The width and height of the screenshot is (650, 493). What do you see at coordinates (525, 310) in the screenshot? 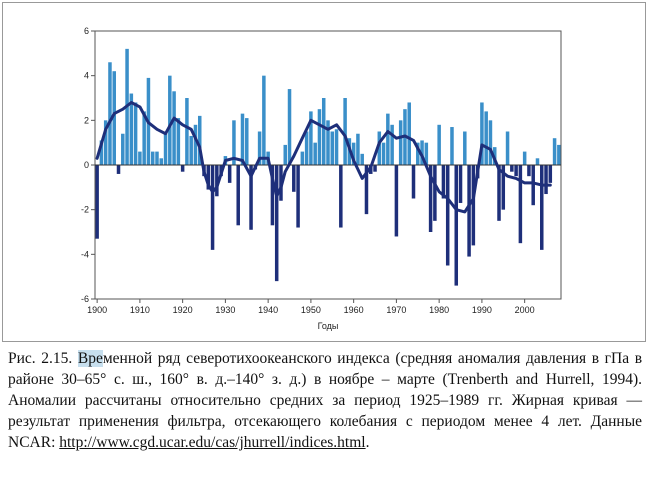
I see `x-tick-label: 2000` at bounding box center [525, 310].